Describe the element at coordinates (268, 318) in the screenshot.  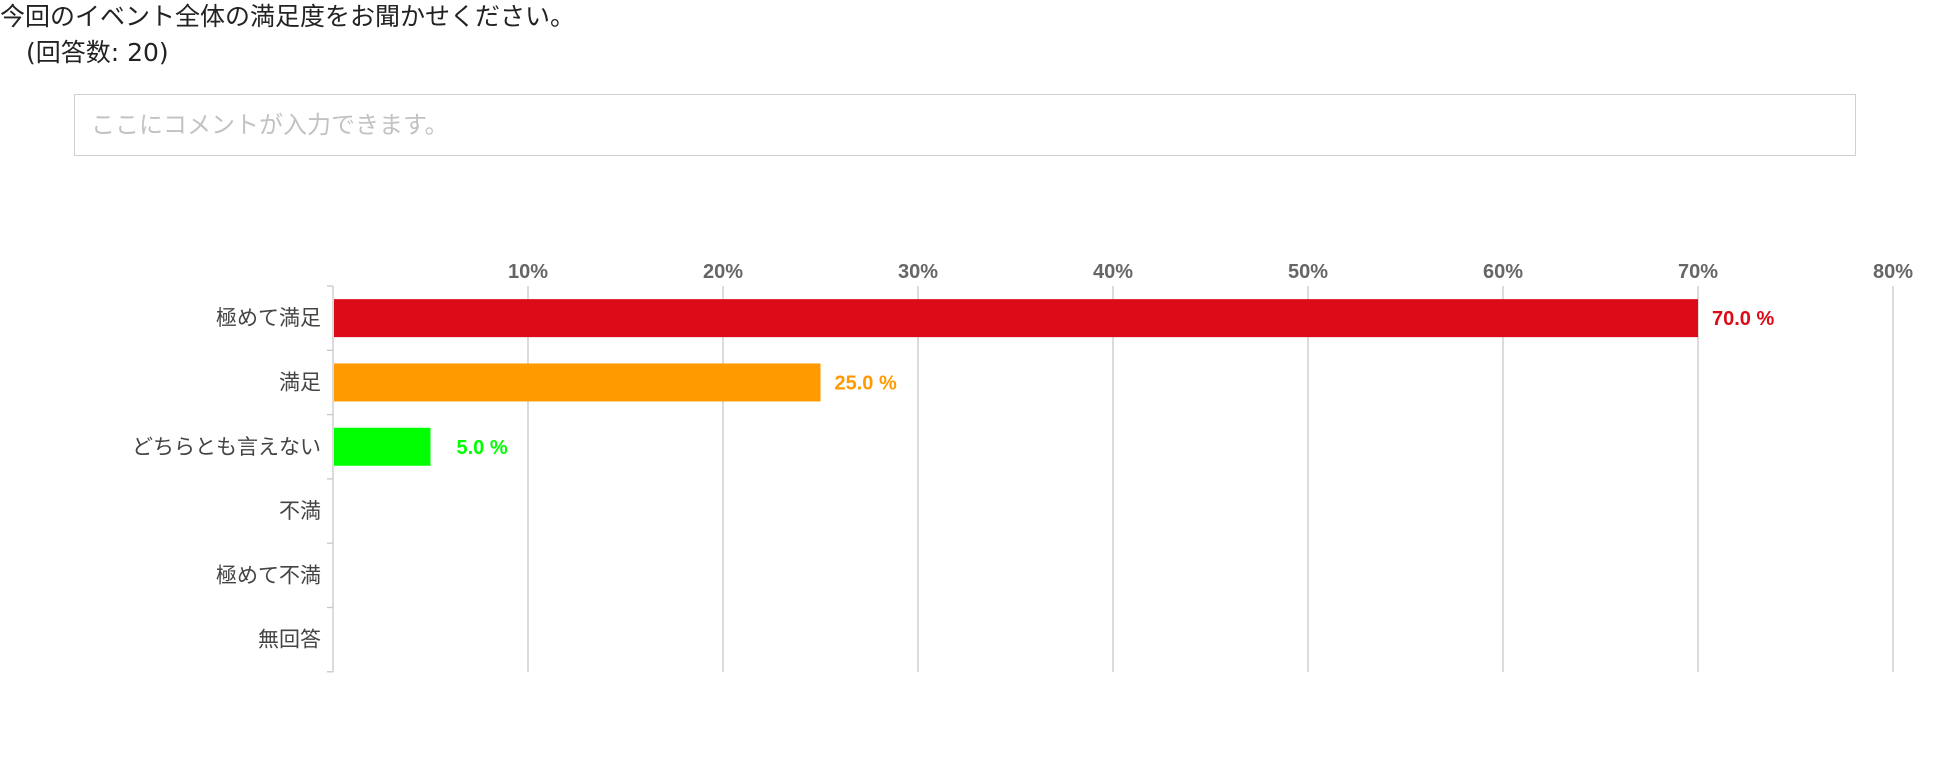
I see `category-label: 極めて満足` at that location.